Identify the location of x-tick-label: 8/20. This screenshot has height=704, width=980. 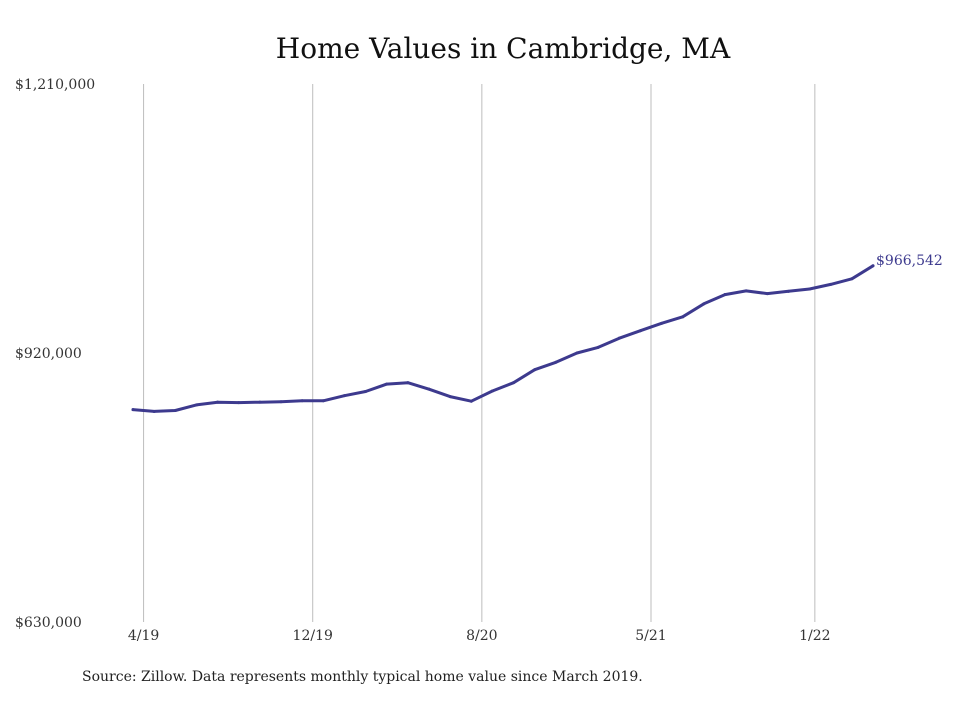
(481, 636).